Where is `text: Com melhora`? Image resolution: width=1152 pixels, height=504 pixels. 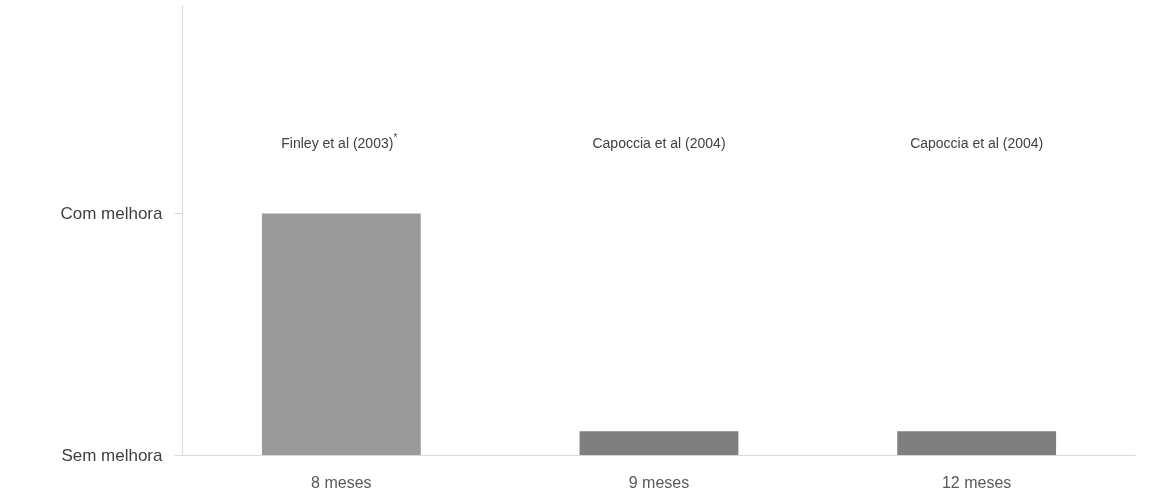
text: Com melhora is located at coordinates (112, 214).